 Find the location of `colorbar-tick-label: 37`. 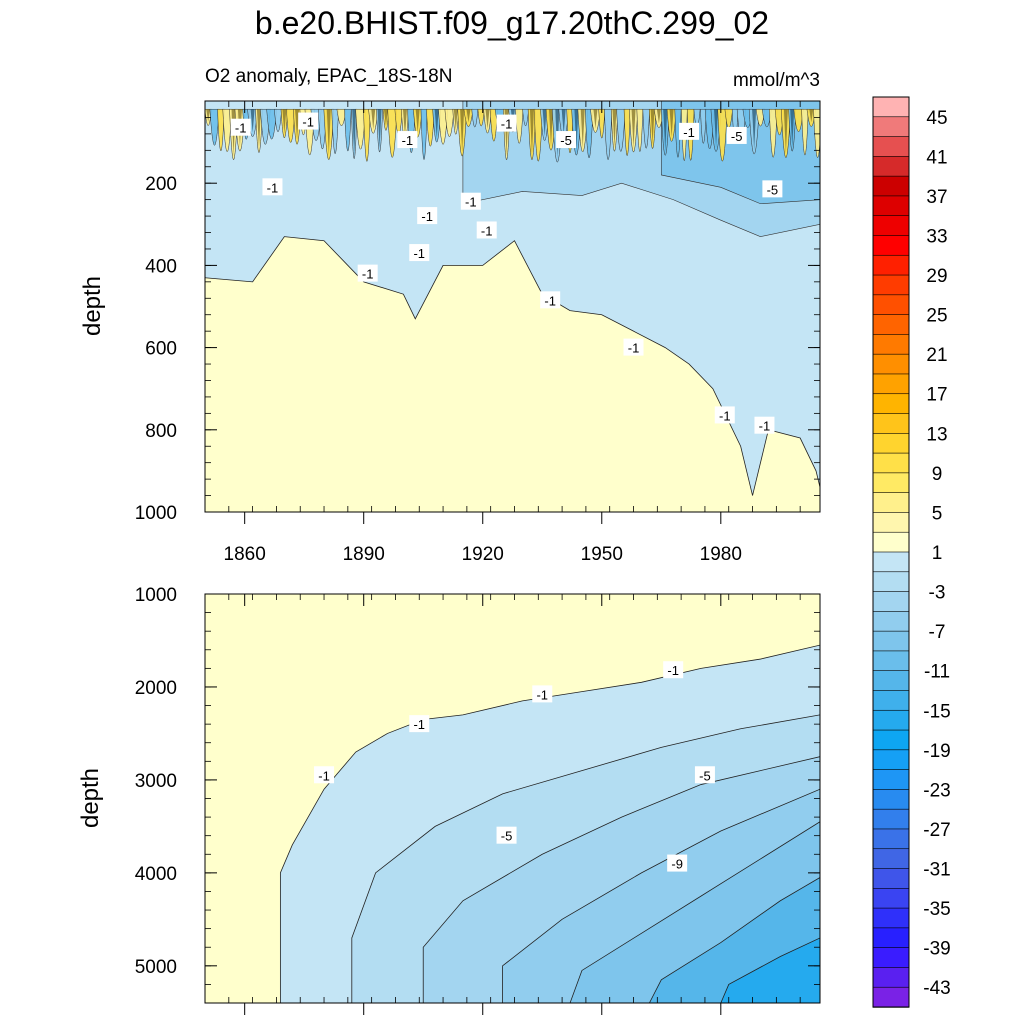

colorbar-tick-label: 37 is located at coordinates (936, 197).